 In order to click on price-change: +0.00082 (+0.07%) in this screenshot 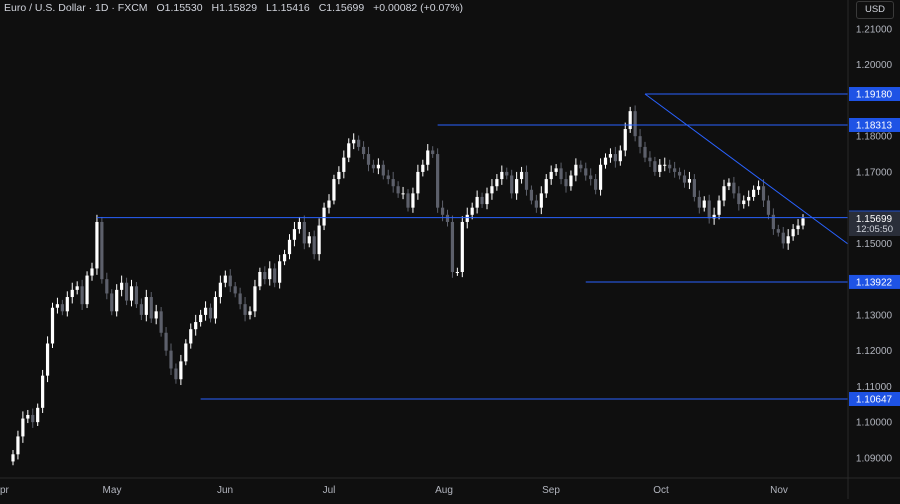, I will do `click(418, 8)`.